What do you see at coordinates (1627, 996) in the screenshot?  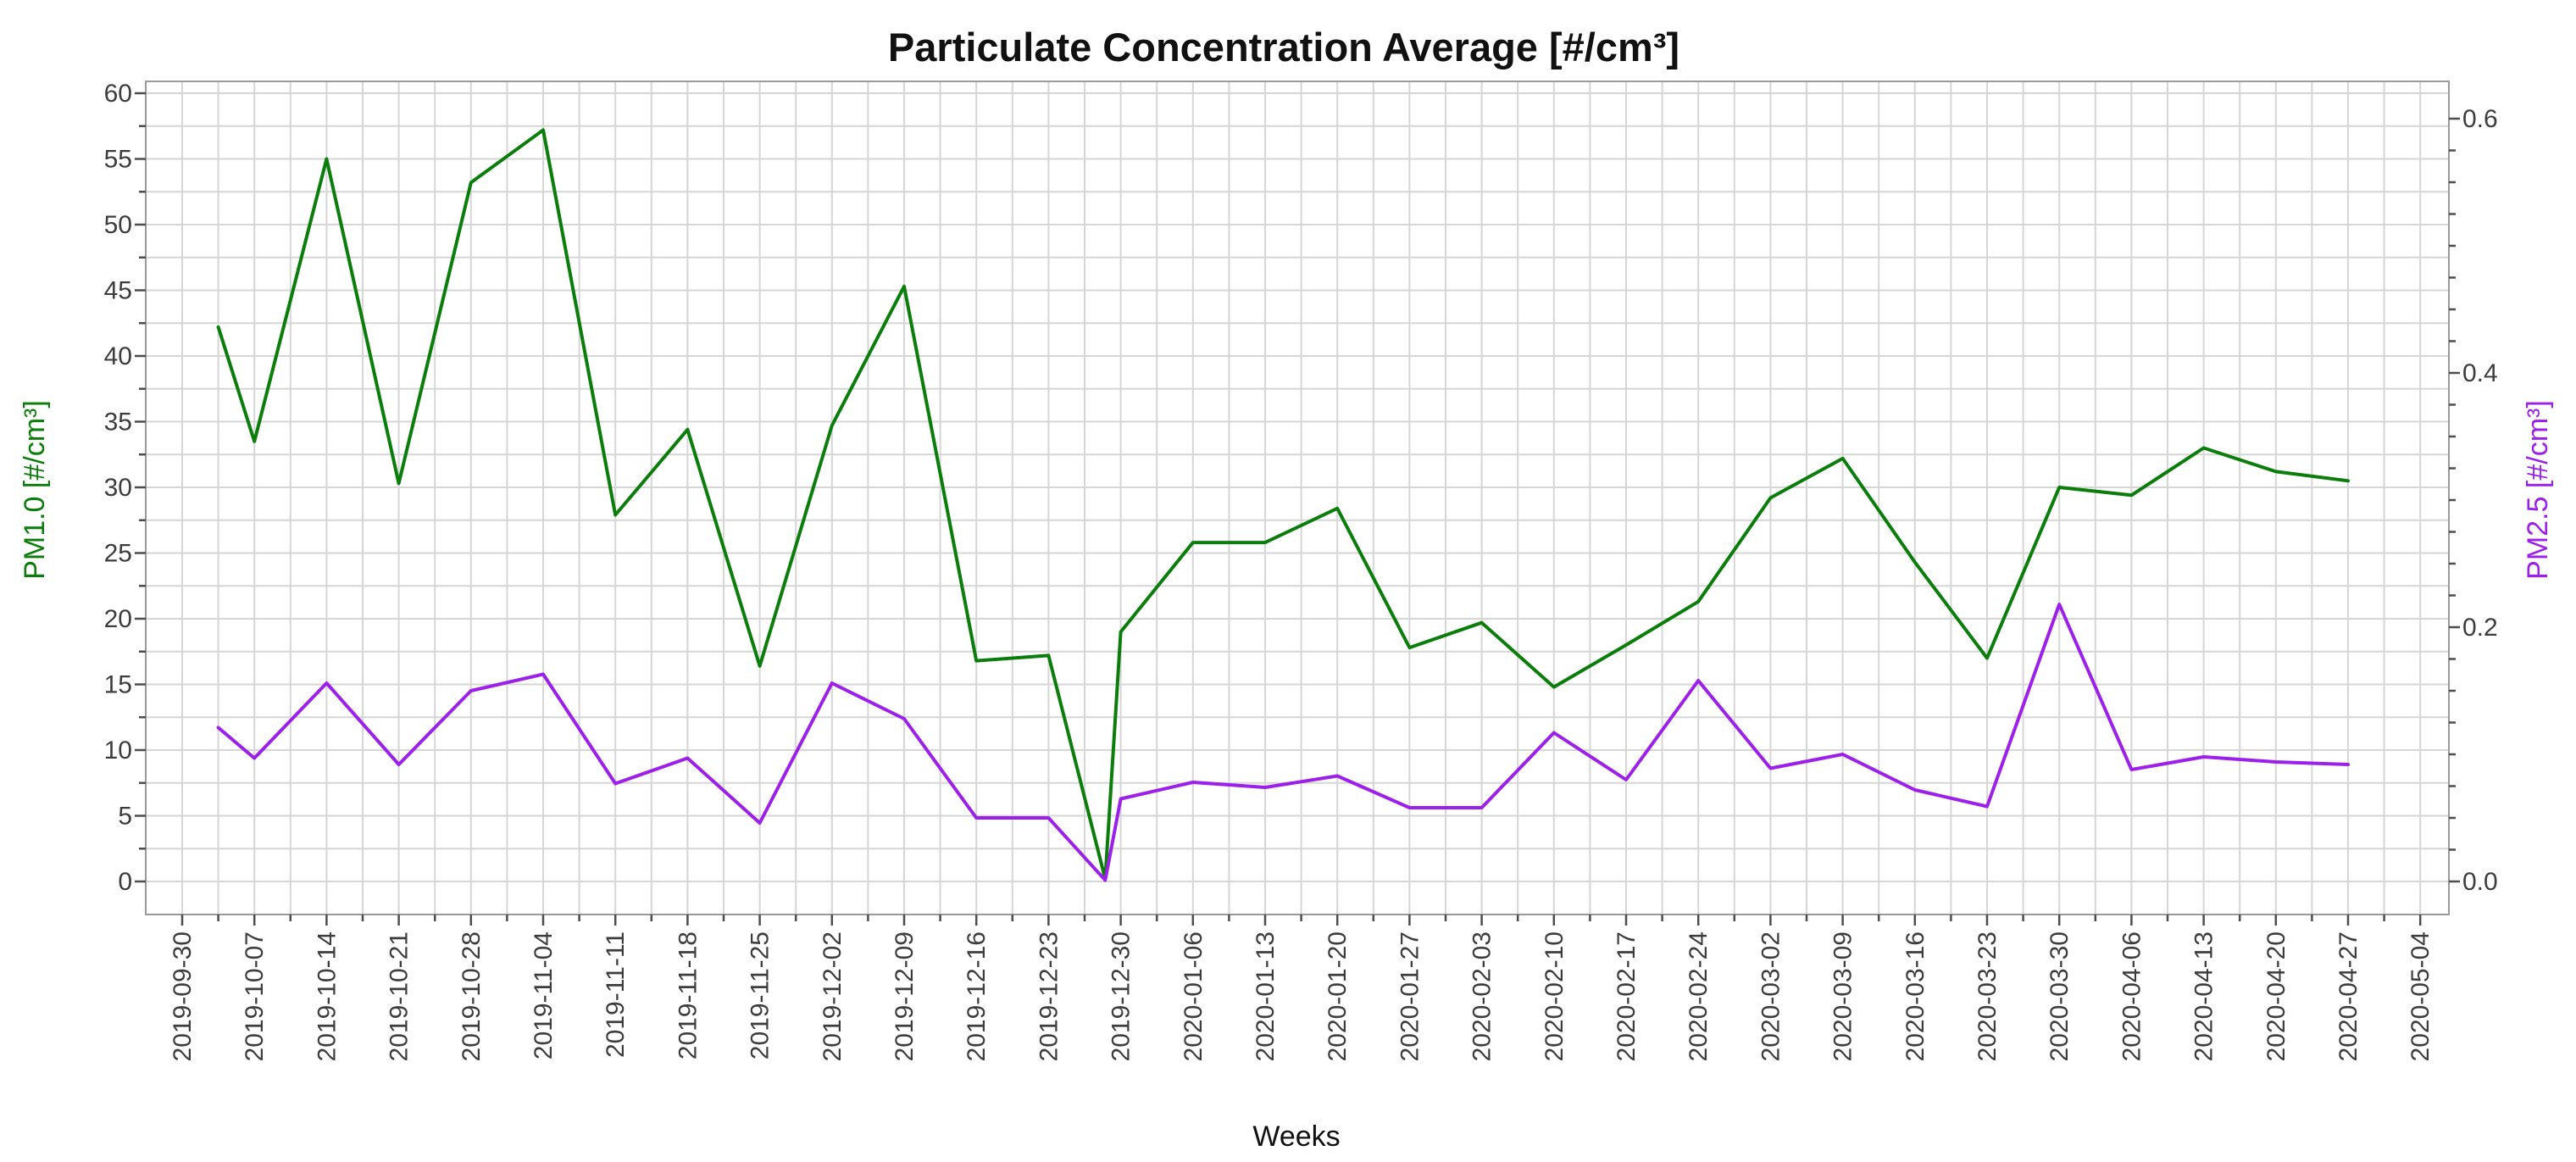 I see `x-tick-label: 2020-02-17` at bounding box center [1627, 996].